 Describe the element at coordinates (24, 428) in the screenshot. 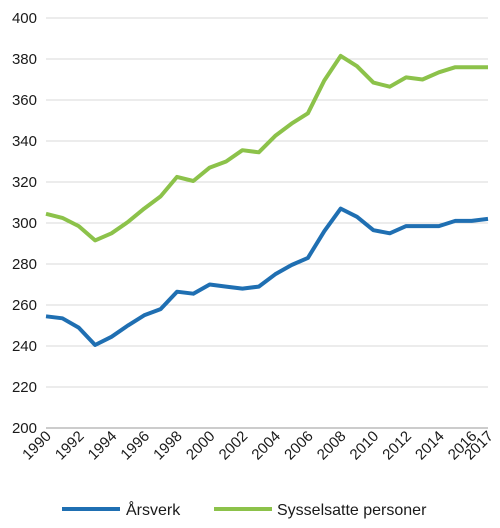

I see `y-tick-label: 200` at that location.